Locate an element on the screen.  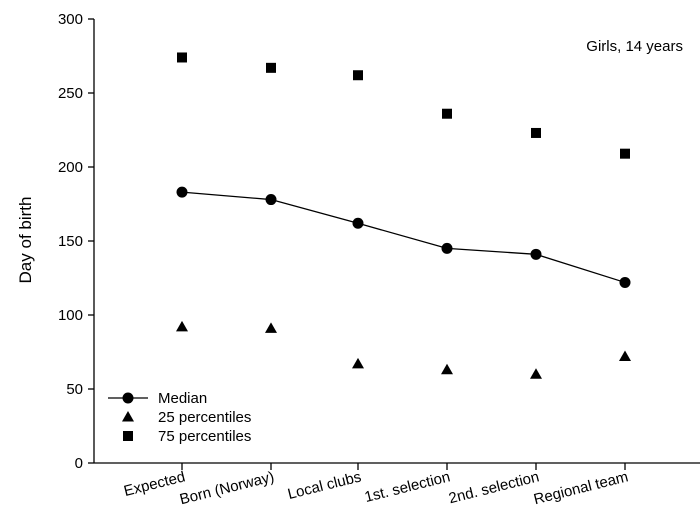
legend-item: 75 percentiles is located at coordinates (187, 436).